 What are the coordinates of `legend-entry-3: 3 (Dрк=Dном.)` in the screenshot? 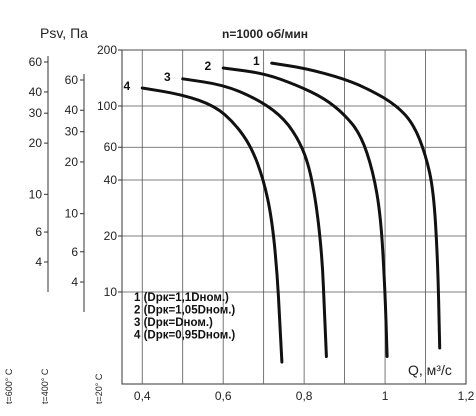 It's located at (173, 323).